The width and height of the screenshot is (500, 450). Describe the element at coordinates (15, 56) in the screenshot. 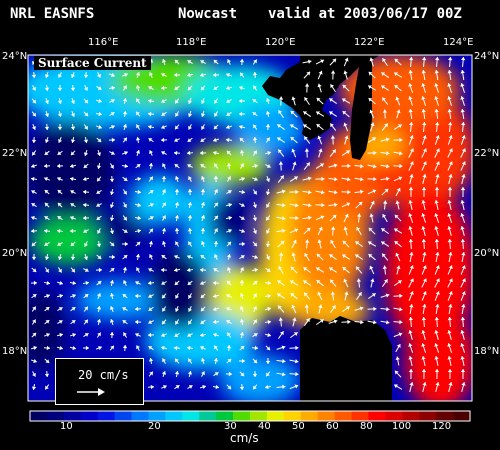

I see `lat-tick-label: 24°N` at that location.